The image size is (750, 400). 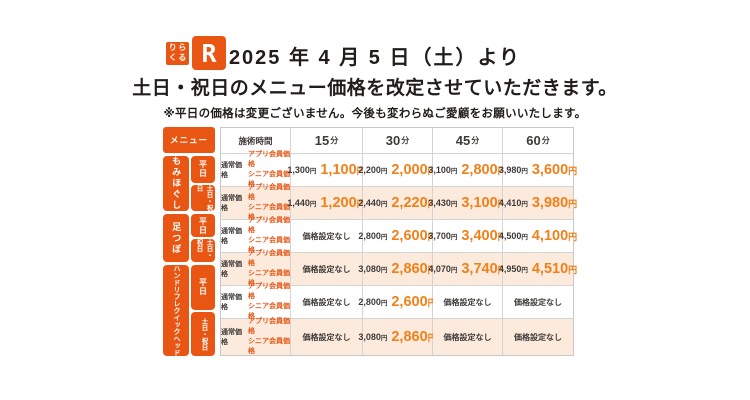 What do you see at coordinates (513, 170) in the screenshot?
I see `regular-price: 3,980円` at bounding box center [513, 170].